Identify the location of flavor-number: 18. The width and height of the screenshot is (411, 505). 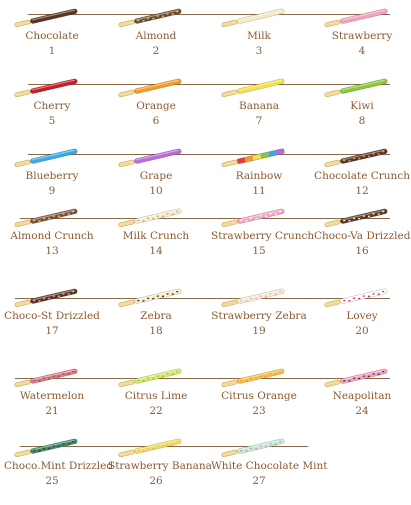
(156, 331).